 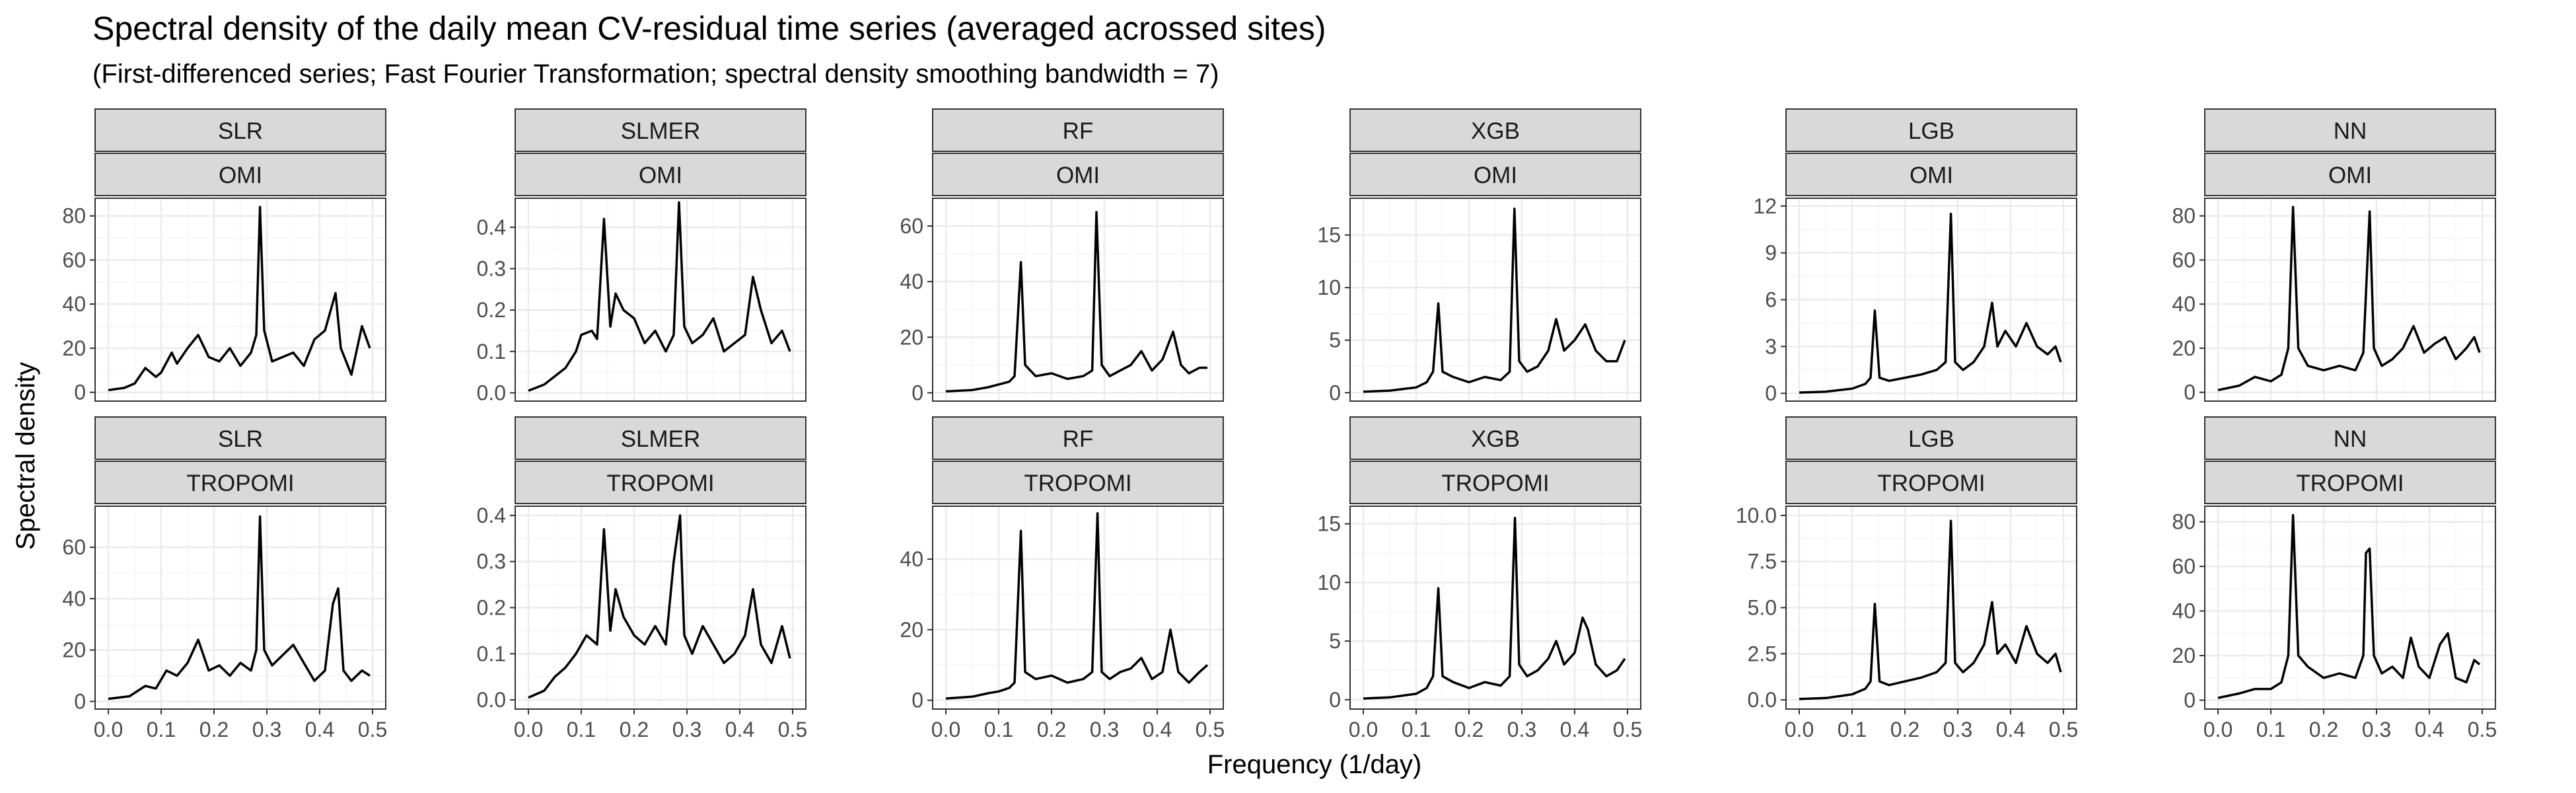 What do you see at coordinates (1763, 608) in the screenshot?
I see `y-tick-label: 5.0` at bounding box center [1763, 608].